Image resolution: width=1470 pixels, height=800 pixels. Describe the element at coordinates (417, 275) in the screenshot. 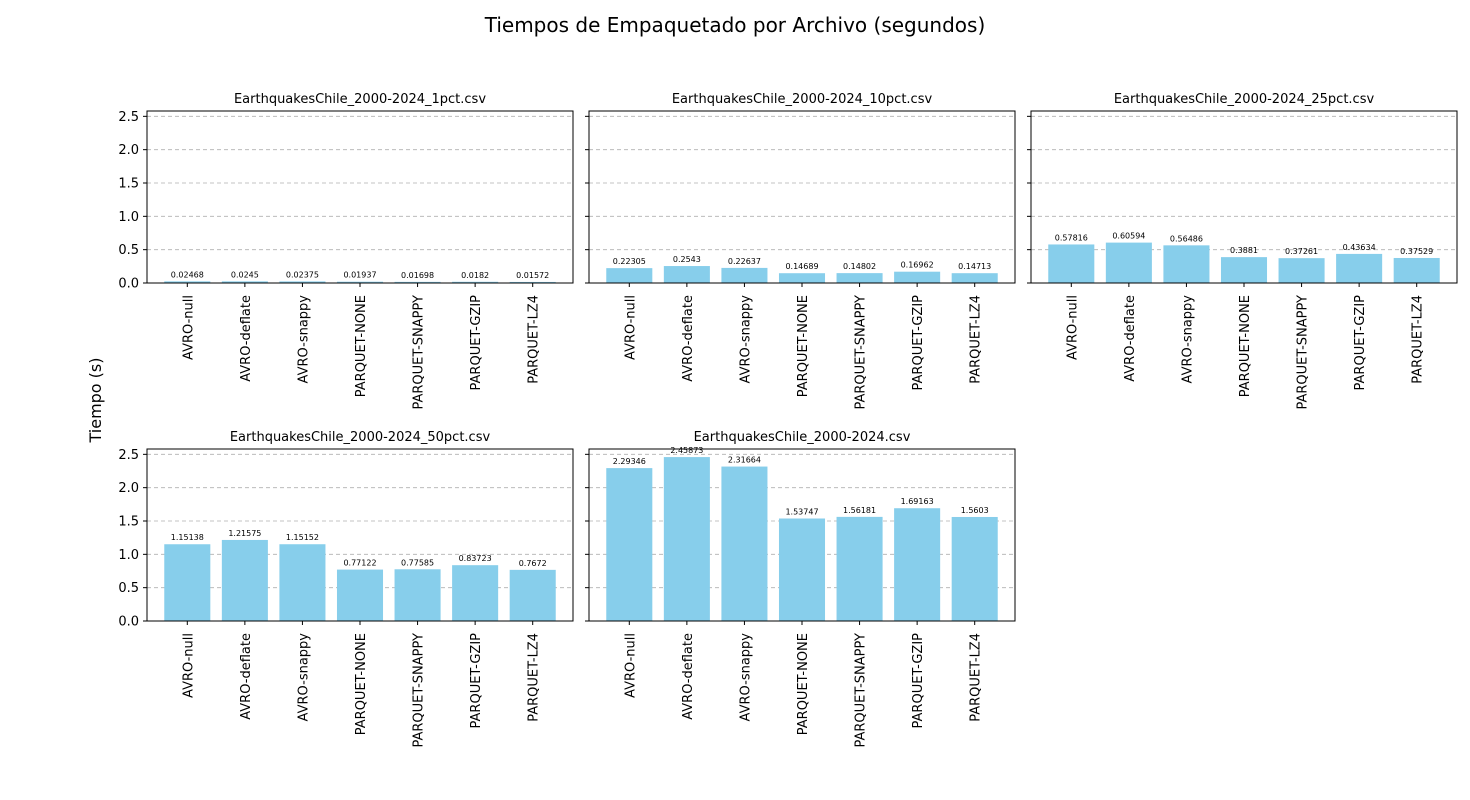

I see `bar-value-label: 0.01698` at that location.